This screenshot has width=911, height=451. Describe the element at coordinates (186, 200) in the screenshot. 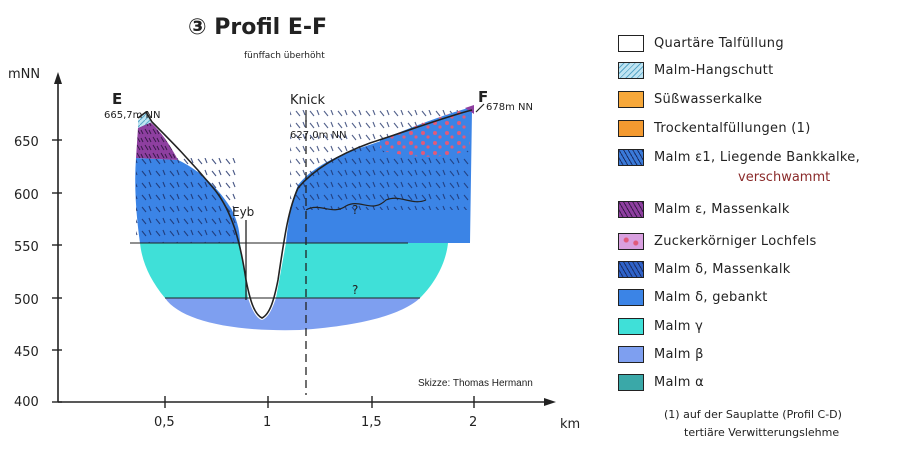

I see `layer-malm-delta-left-dash` at that location.